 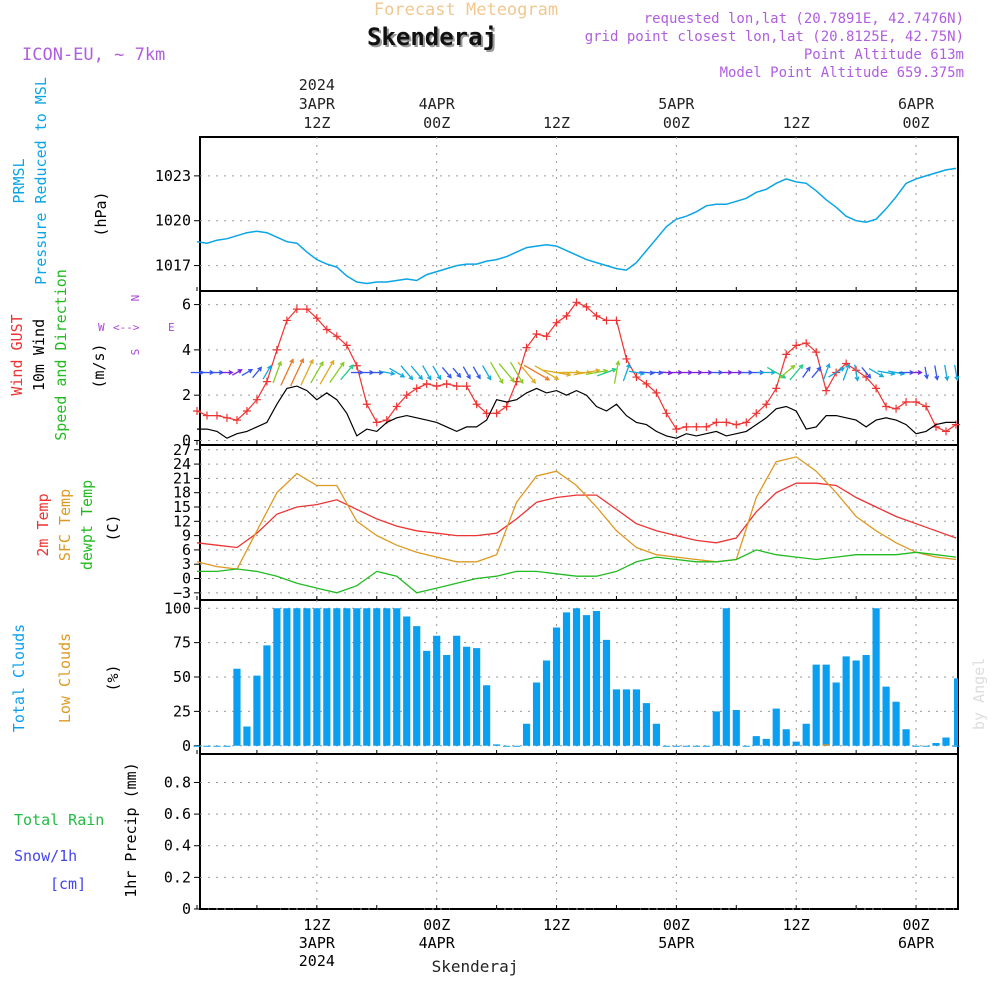 What do you see at coordinates (804, 19) in the screenshot?
I see `requested-coords: requested lon,lat (20.7891E, 42.7476N)` at bounding box center [804, 19].